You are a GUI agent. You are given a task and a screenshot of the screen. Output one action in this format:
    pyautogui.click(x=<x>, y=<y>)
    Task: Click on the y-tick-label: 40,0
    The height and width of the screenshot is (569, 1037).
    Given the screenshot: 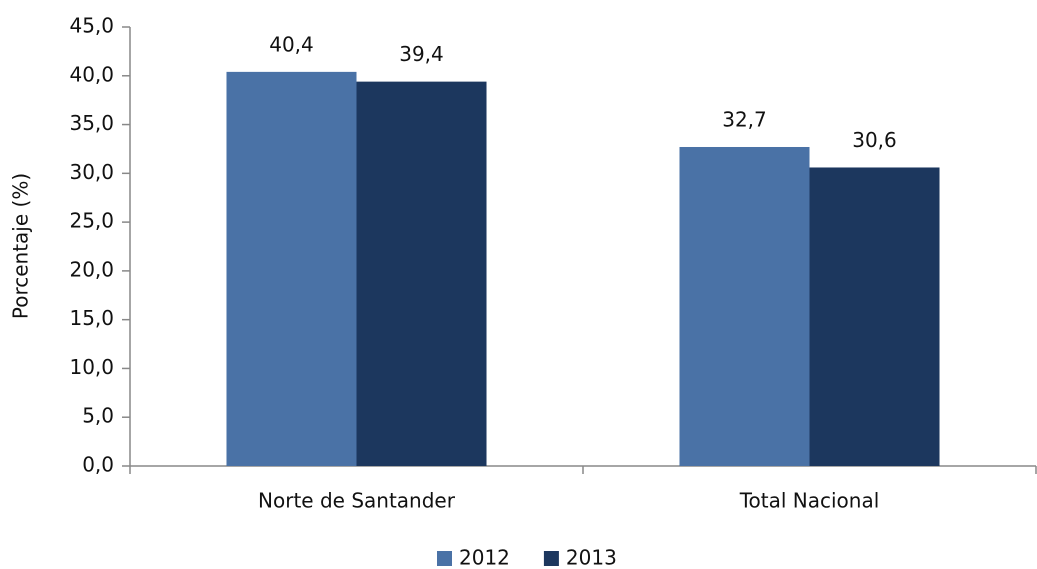 What is the action you would take?
    pyautogui.click(x=91, y=74)
    